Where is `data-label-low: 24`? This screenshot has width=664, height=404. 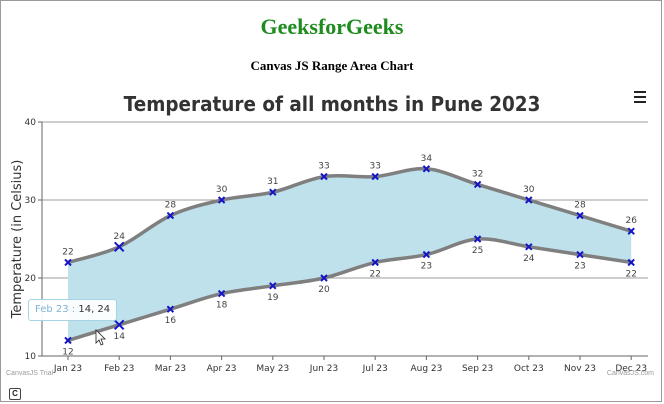
data-label-low: 24 is located at coordinates (529, 259).